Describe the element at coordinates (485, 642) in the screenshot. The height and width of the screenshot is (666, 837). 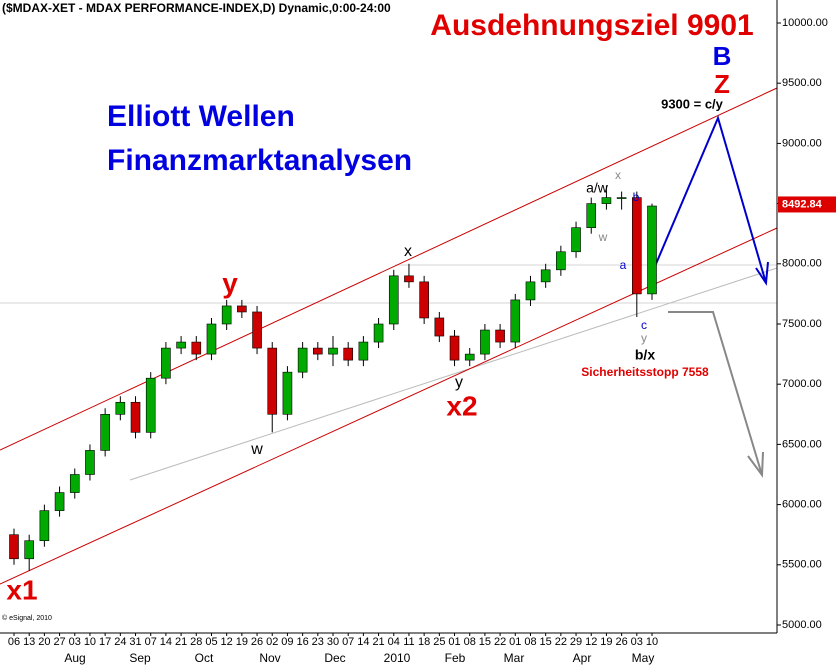
I see `x-tick-label: 15` at that location.